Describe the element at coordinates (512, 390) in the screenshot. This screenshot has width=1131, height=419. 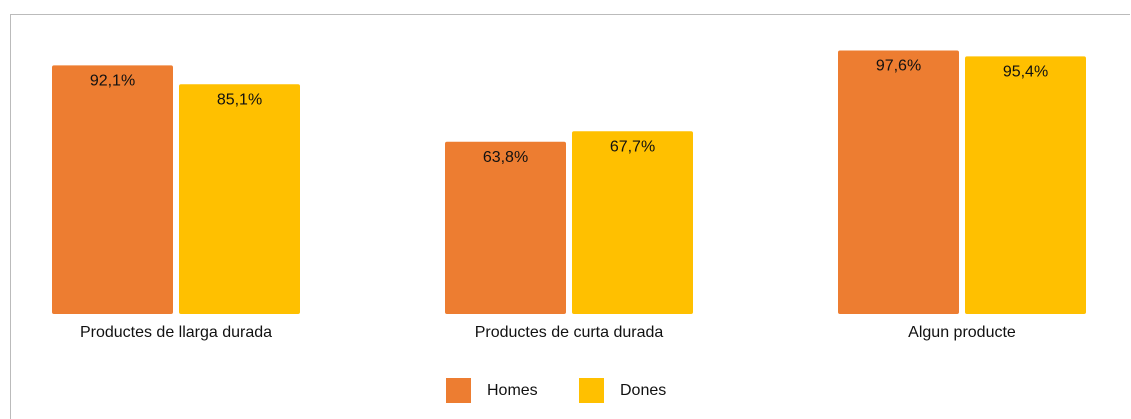
I see `legend-label: Homes` at that location.